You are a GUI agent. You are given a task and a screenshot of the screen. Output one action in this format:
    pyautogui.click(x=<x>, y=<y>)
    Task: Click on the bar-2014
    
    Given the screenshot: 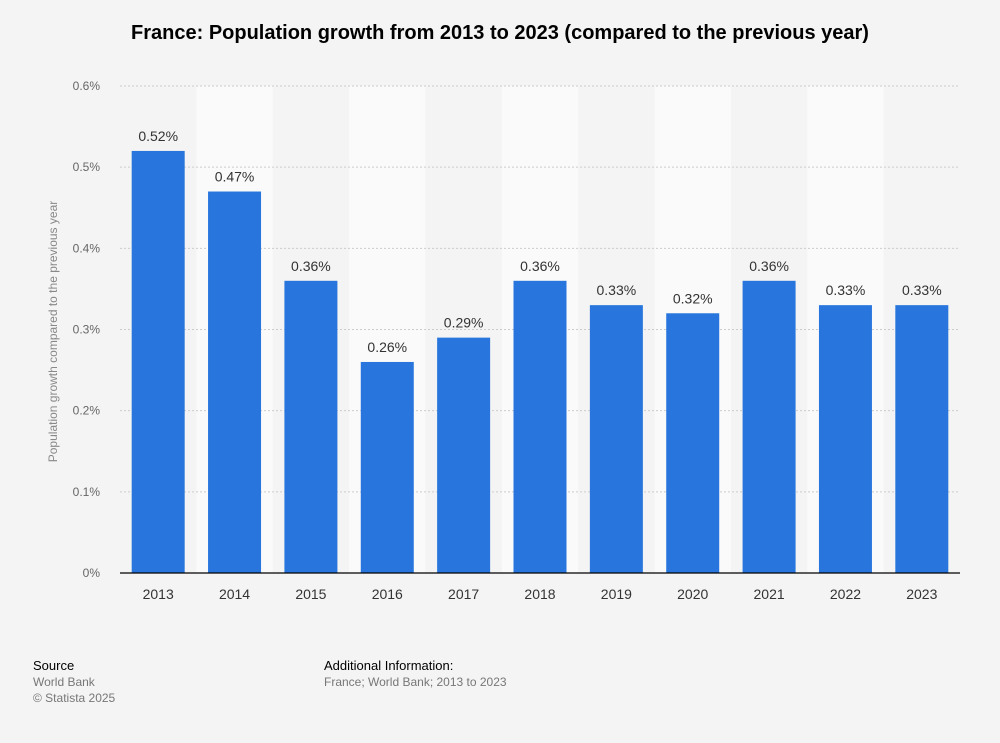 What is the action you would take?
    pyautogui.click(x=235, y=382)
    